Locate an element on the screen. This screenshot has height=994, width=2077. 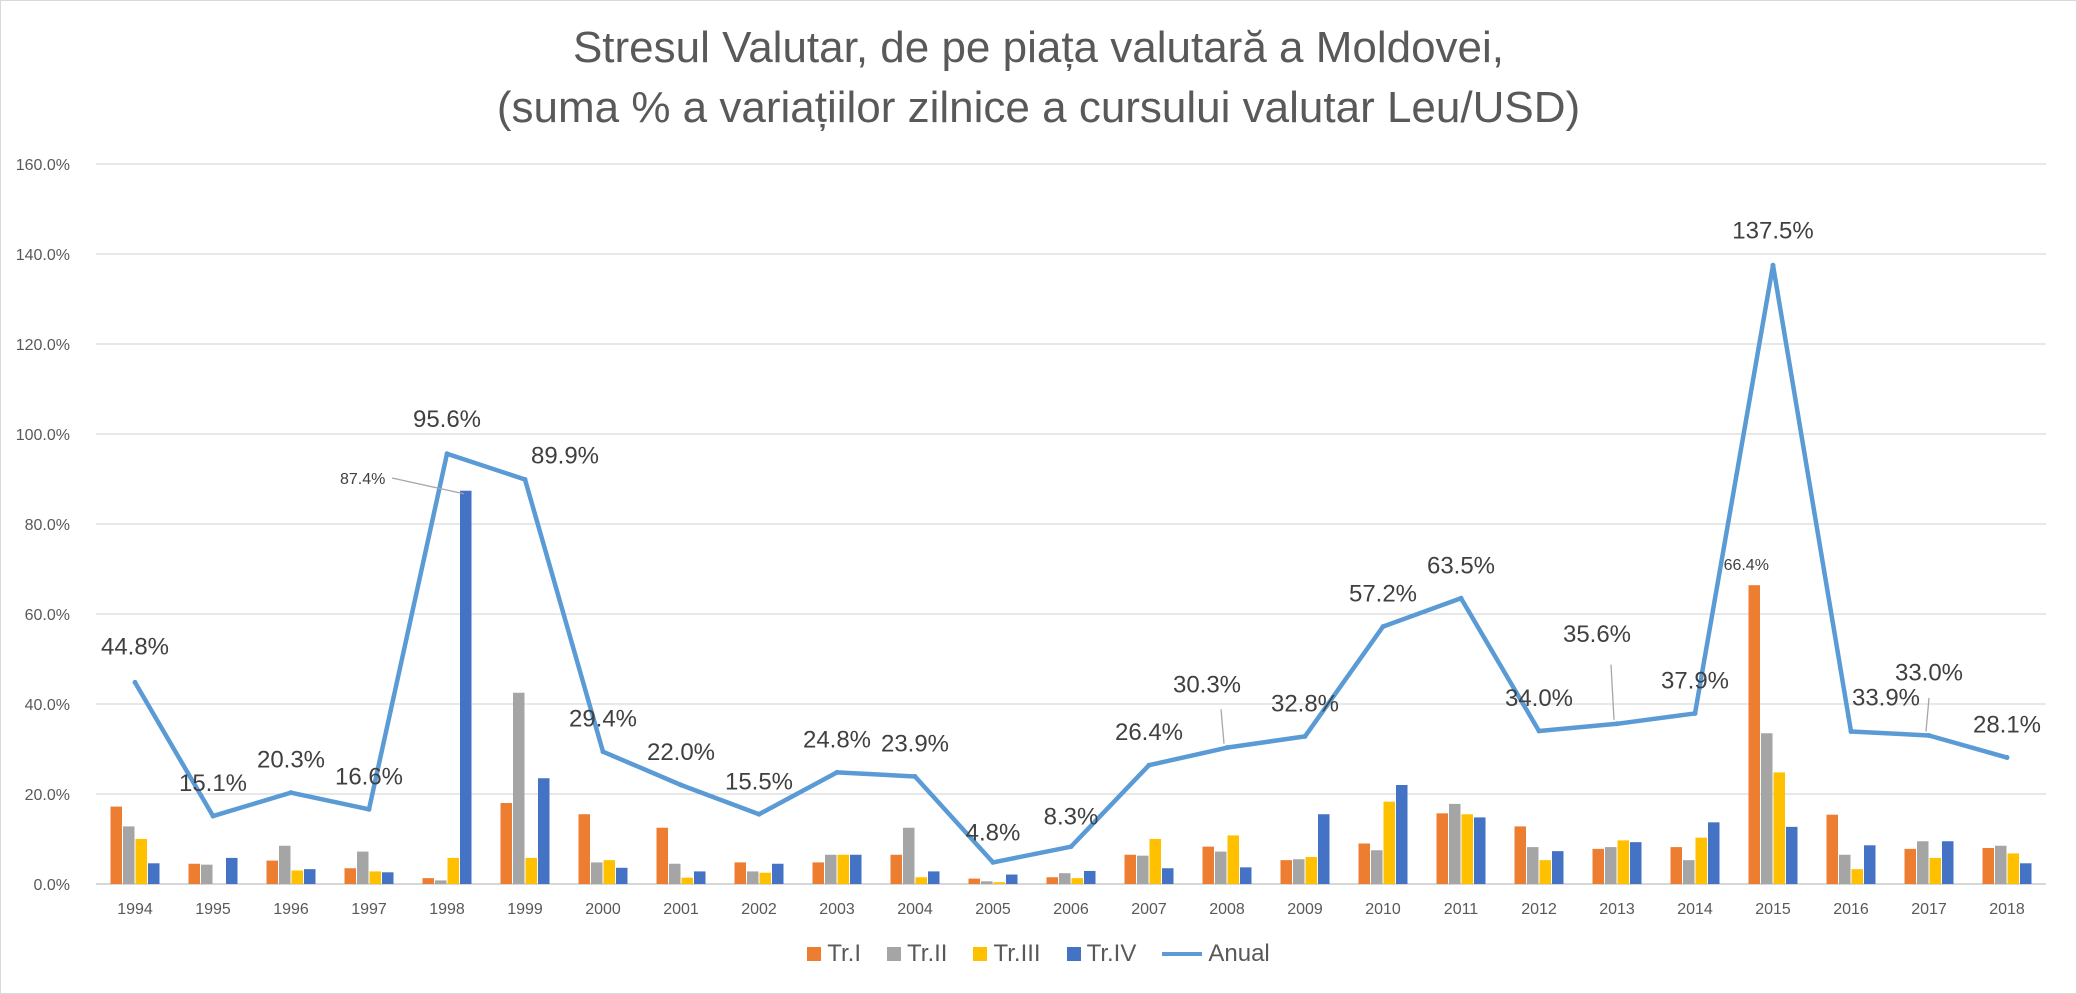
x-tick-label: 1998 is located at coordinates (447, 909).